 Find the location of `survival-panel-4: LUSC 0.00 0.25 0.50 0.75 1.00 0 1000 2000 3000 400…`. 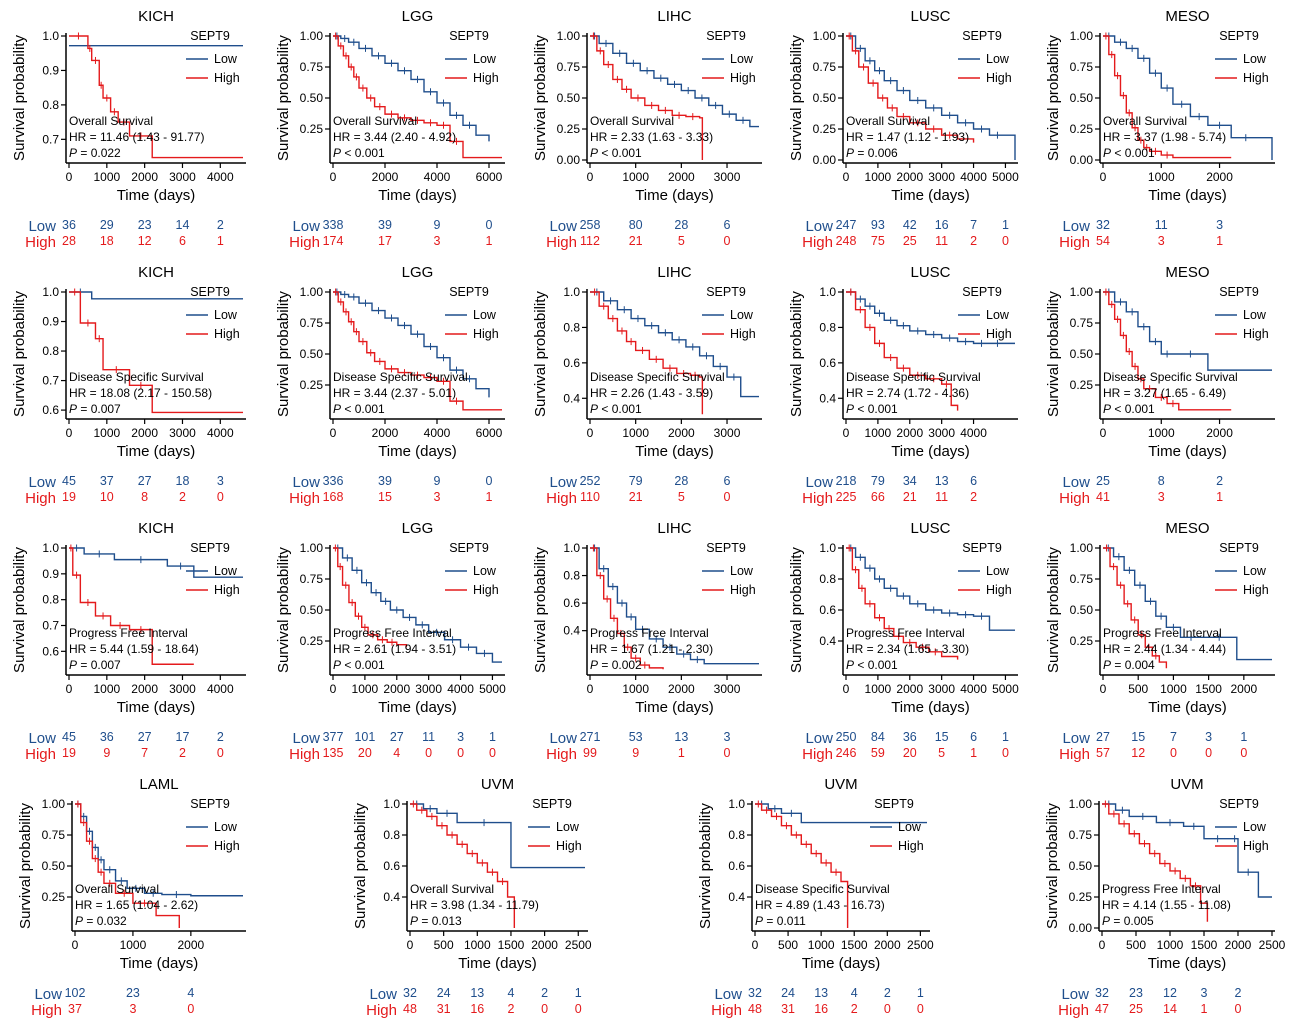

survival-panel-4: LUSC 0.00 0.25 0.50 0.75 1.00 0 1000 2000 3000 400… is located at coordinates (903, 129).